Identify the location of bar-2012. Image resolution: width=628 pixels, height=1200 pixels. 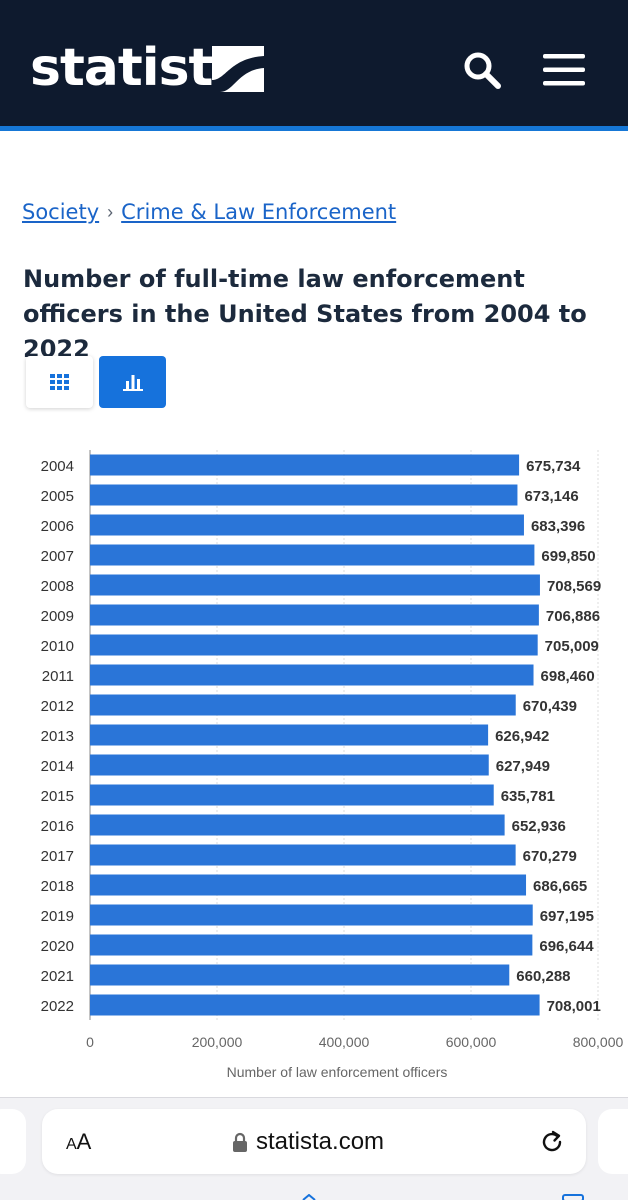
(303, 705).